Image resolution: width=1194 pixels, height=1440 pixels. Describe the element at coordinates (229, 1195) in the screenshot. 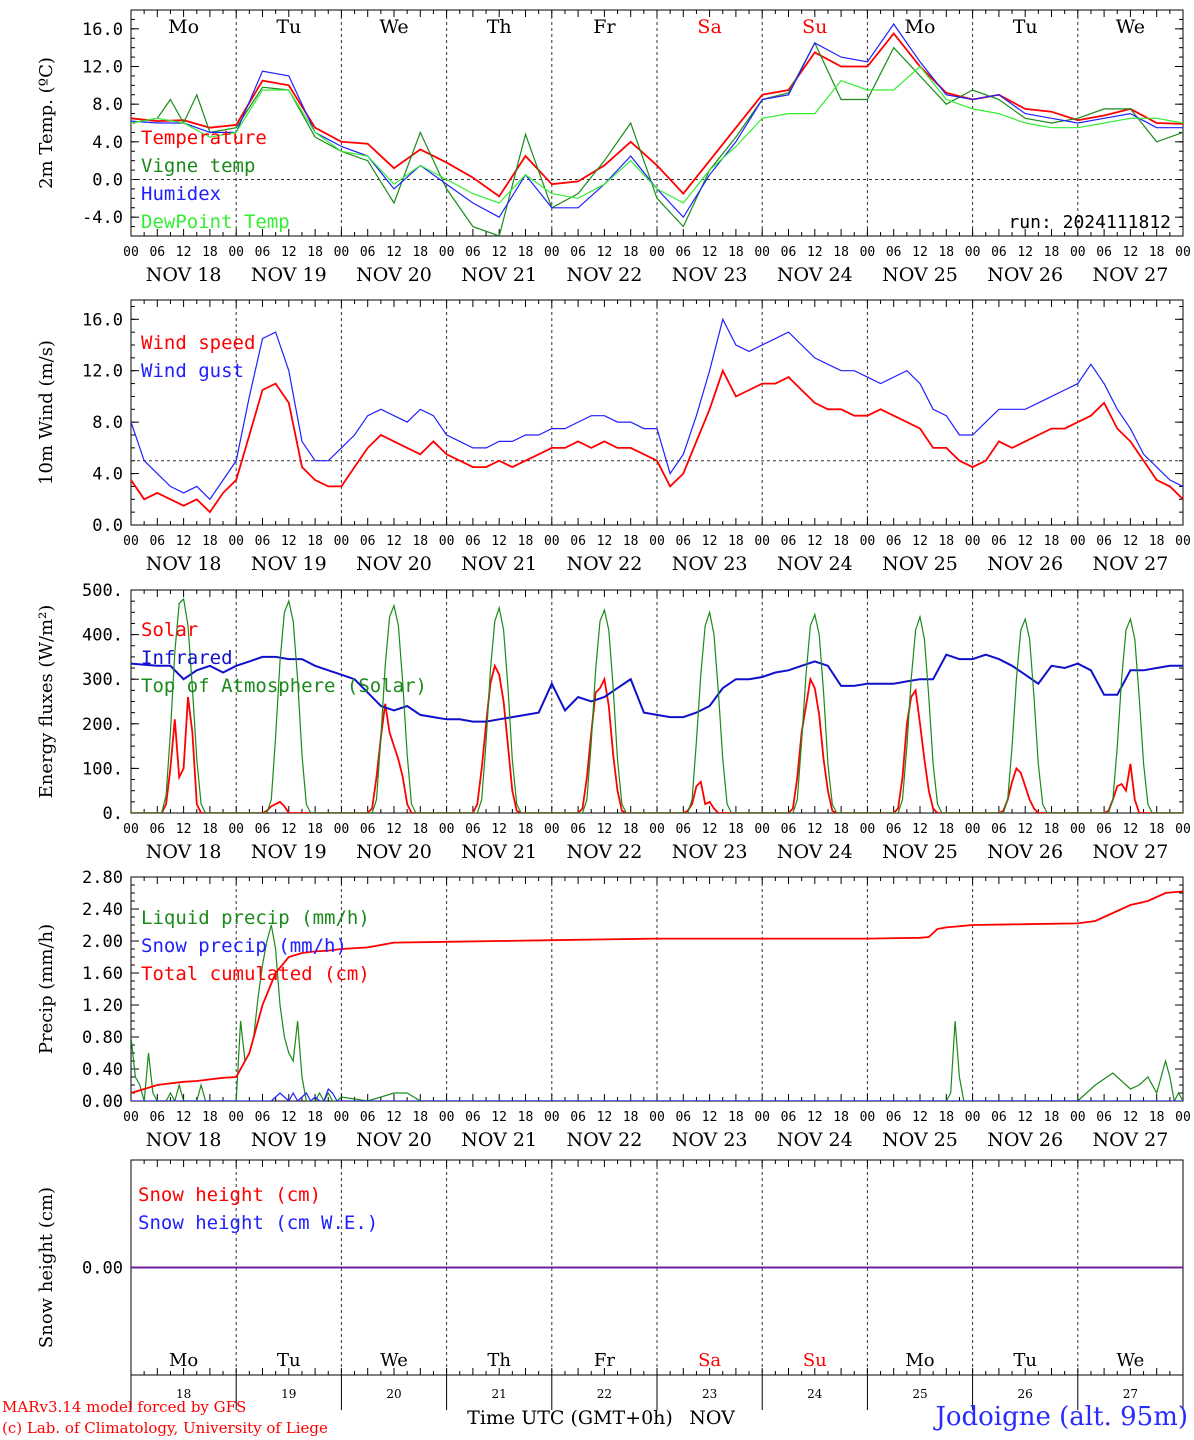

I see `legend-entry: Snow height (cm)` at that location.